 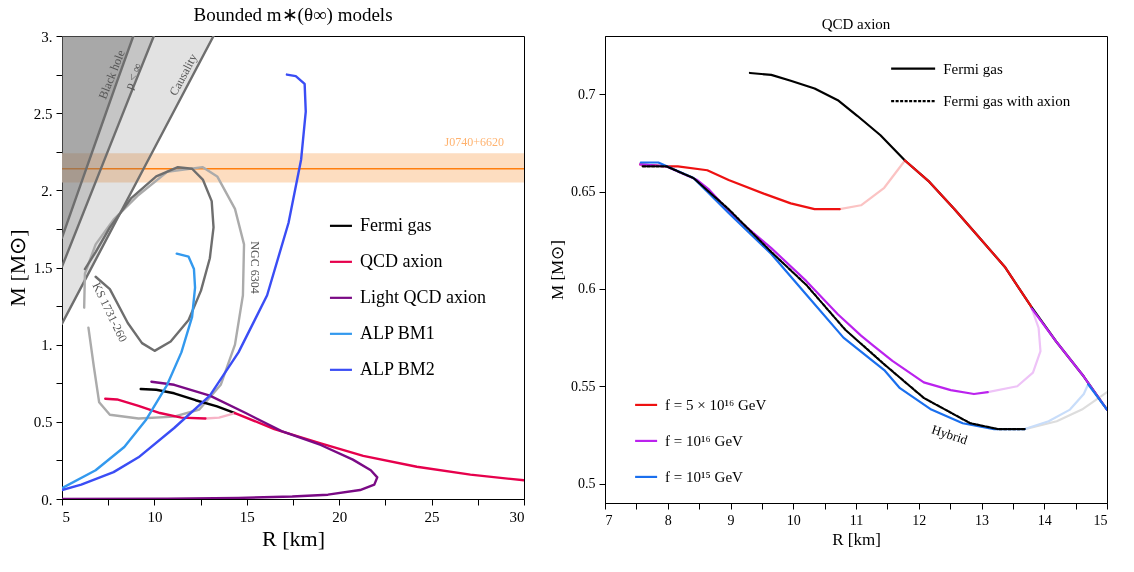 What do you see at coordinates (704, 476) in the screenshot?
I see `legend-label: f = 10¹⁵ GeV` at bounding box center [704, 476].